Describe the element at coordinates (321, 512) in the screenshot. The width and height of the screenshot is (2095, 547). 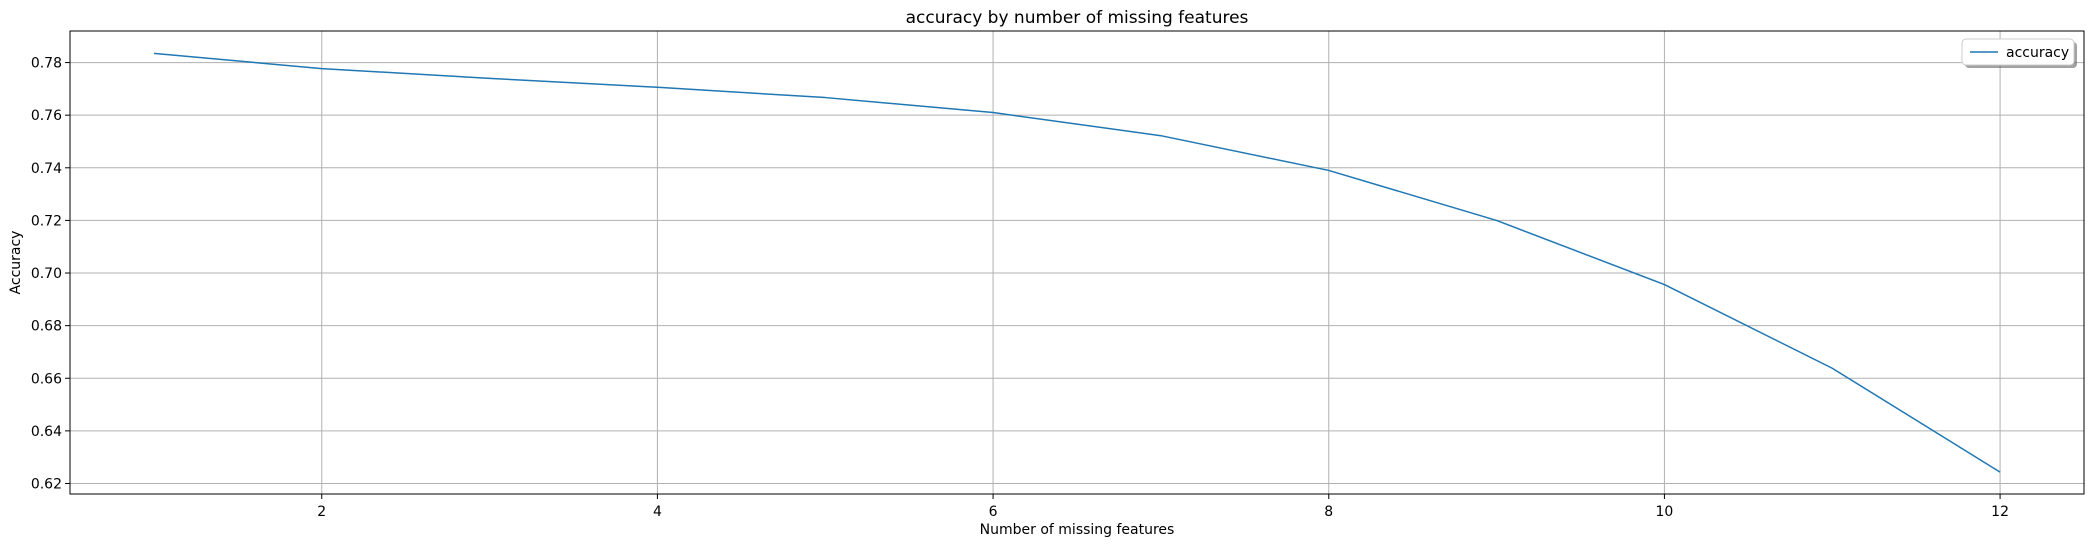
I see `x-tick-label: 2` at that location.